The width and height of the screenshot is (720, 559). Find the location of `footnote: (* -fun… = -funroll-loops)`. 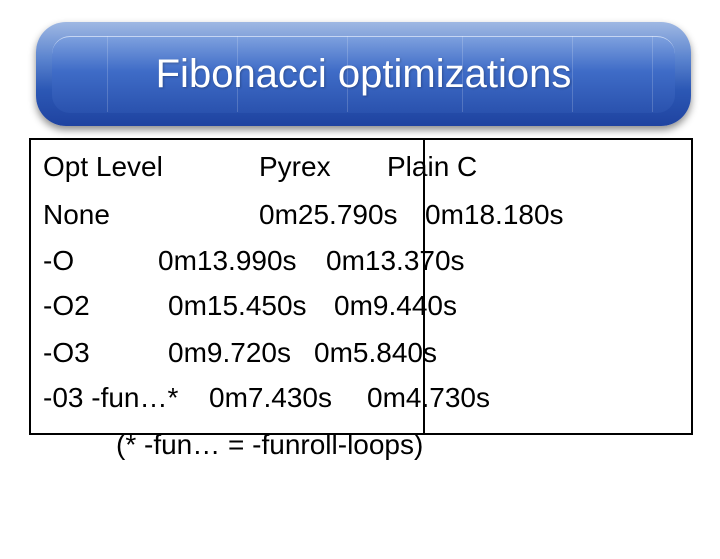

footnote: (* -fun… = -funroll-loops) is located at coordinates (211, 445).